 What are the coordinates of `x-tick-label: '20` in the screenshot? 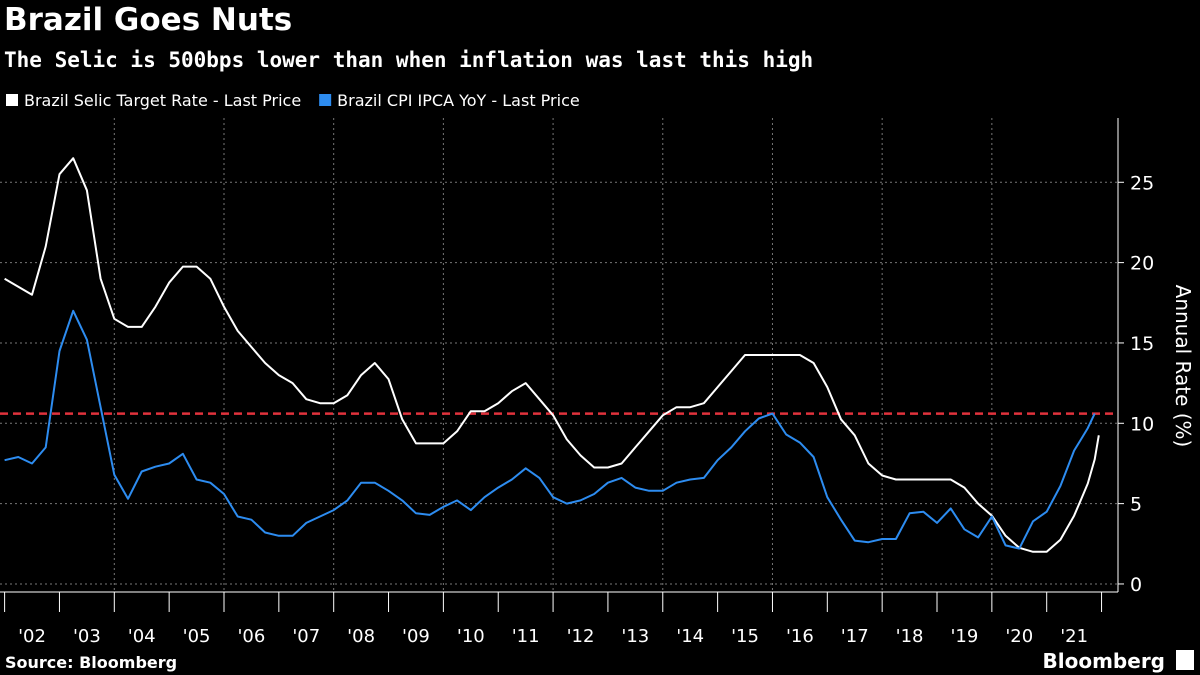 It's located at (1019, 636).